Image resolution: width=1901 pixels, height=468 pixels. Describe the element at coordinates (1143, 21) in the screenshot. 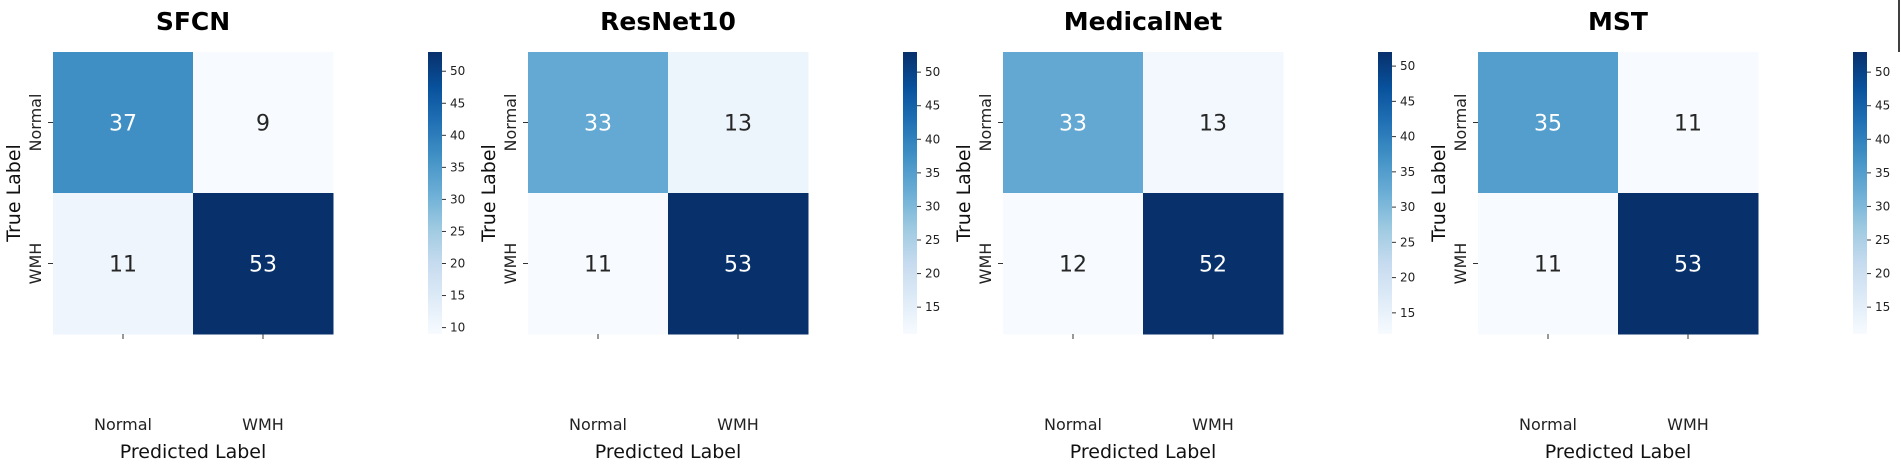

I see `panel-title: MedicalNet` at that location.